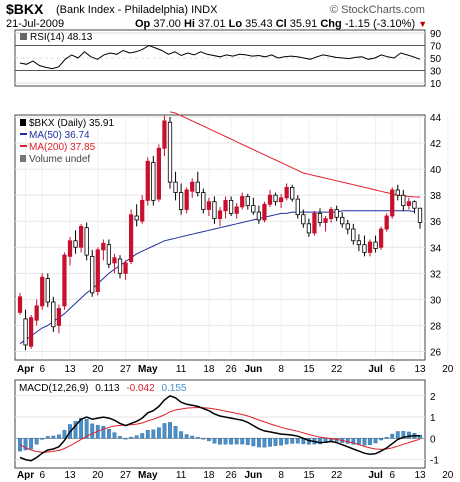 The height and width of the screenshot is (482, 460). I want to click on price-date-labels: Apr 6 13 20 27 May 11 18 26 Jun 8 15 22 Jul 6 13 20, so click(235, 369).